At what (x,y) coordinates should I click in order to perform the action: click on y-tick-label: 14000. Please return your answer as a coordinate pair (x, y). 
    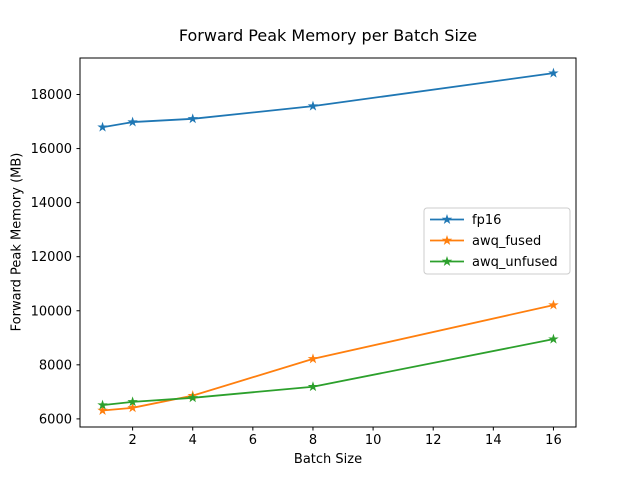
    Looking at the image, I should click on (51, 203).